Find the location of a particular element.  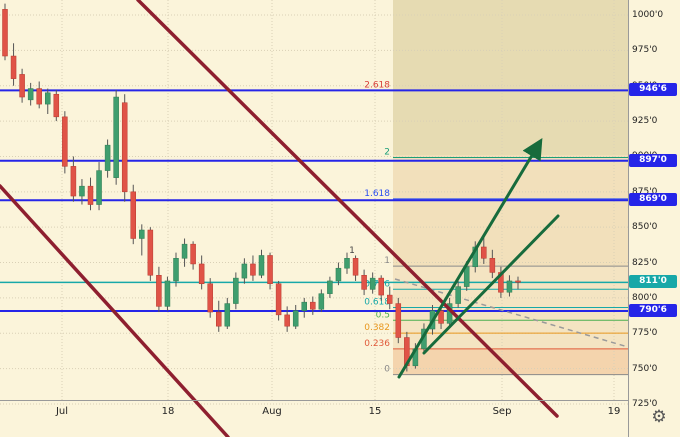

fib-level-label: 0.786 is located at coordinates (377, 284).